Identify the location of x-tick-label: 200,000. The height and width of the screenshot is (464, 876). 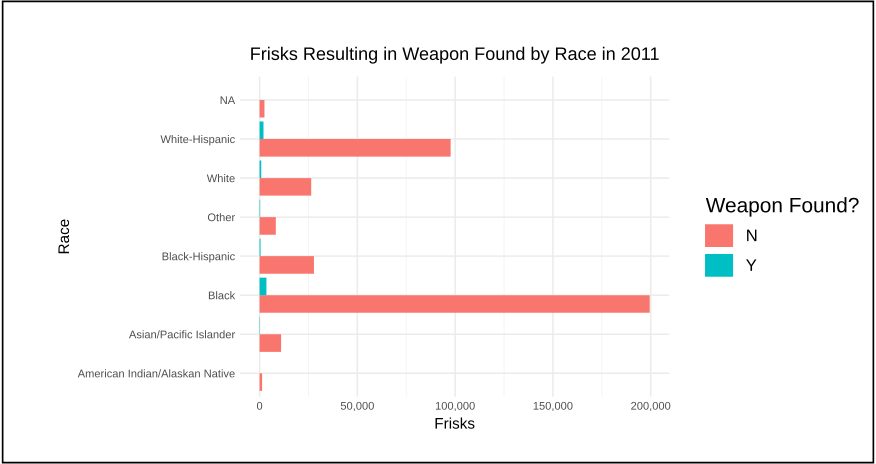
(650, 407).